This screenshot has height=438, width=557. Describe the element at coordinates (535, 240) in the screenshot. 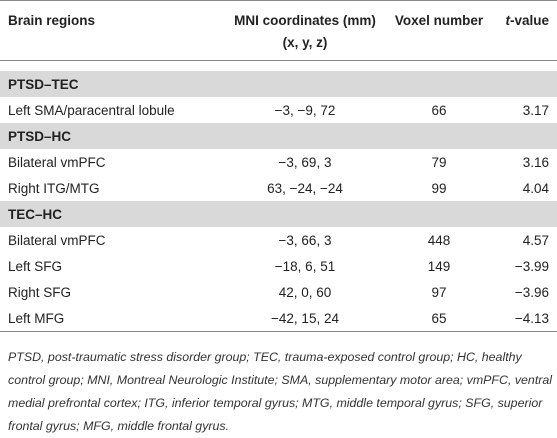

I see `cell: 4.57` at that location.